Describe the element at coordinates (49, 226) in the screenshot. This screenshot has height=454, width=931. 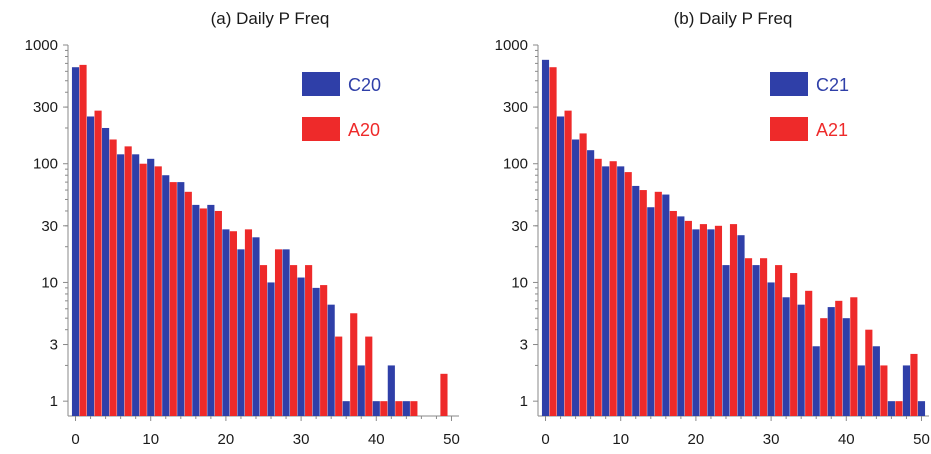
I see `y-tick-label: 30` at that location.